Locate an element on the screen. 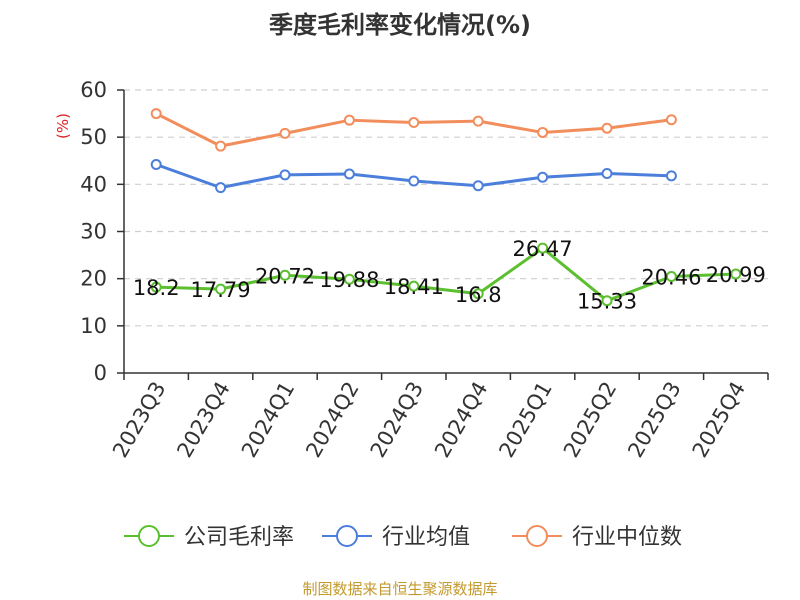  x-tick-label: 2025Q4 is located at coordinates (719, 420).